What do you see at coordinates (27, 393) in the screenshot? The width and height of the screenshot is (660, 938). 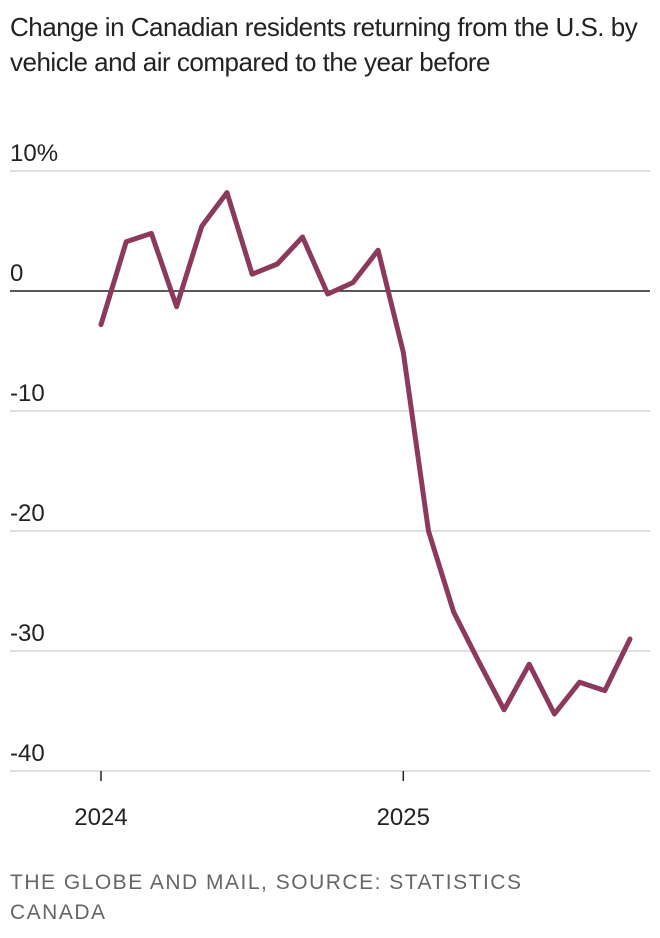 I see `y-tick-label: -10` at bounding box center [27, 393].